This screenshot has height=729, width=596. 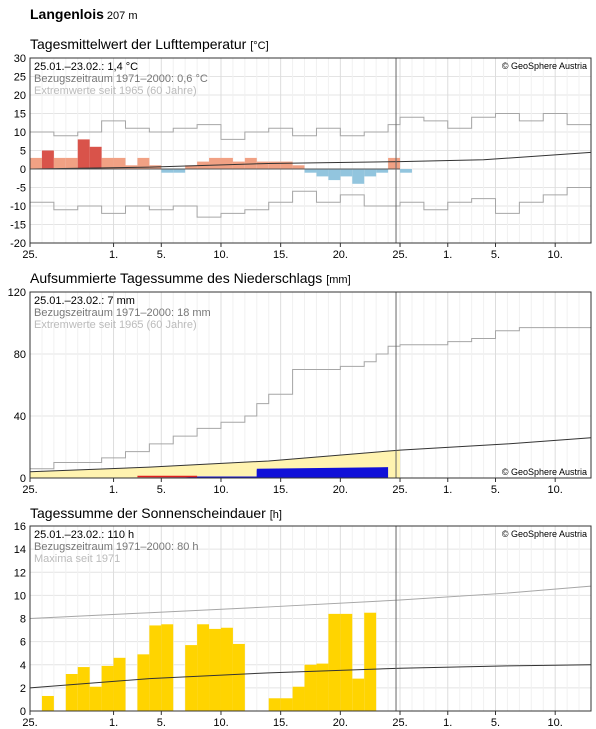 I want to click on sun-title-unit: [h], so click(x=275, y=515).